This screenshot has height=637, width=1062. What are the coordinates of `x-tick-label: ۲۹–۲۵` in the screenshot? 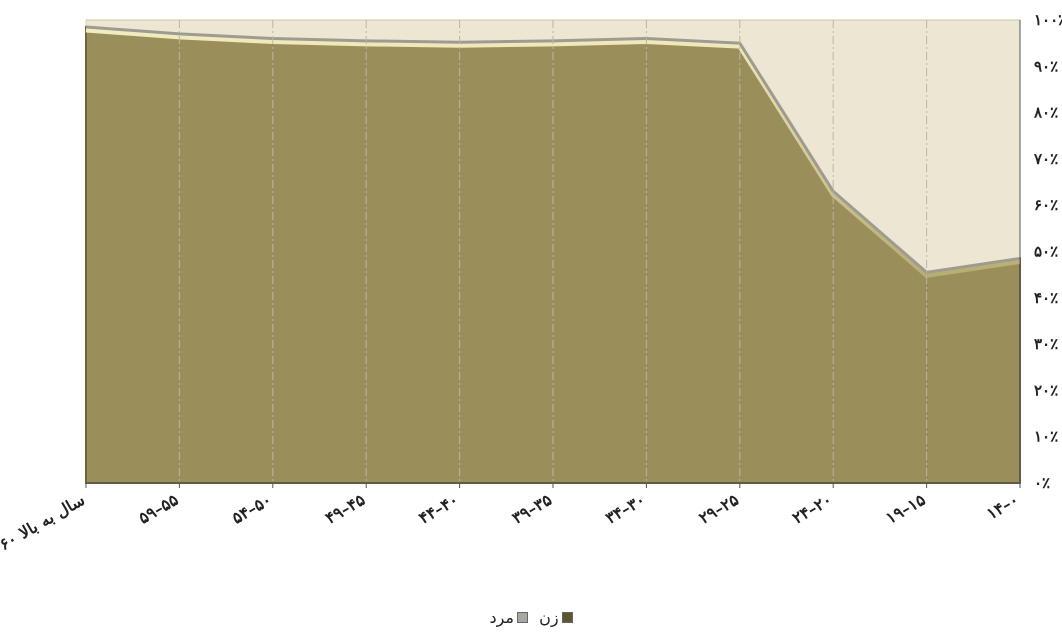 It's located at (719, 509).